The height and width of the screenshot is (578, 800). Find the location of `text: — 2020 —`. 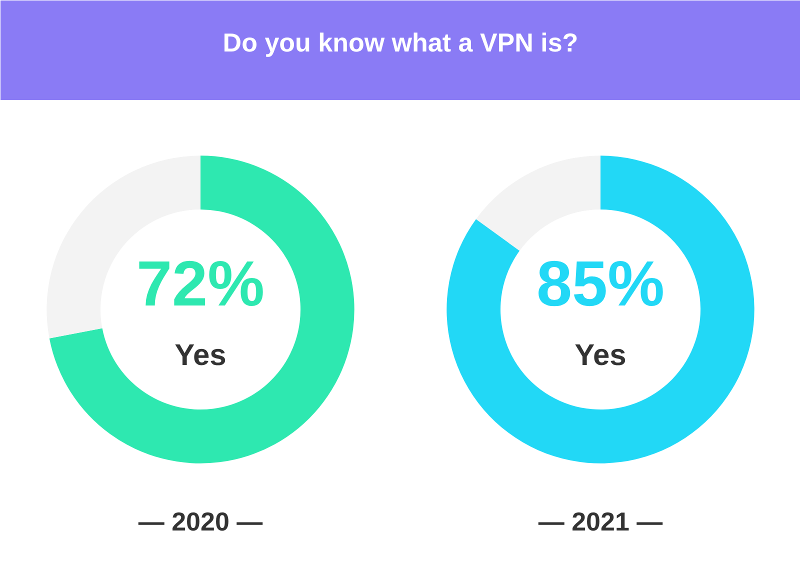

text: — 2020 — is located at coordinates (200, 521).